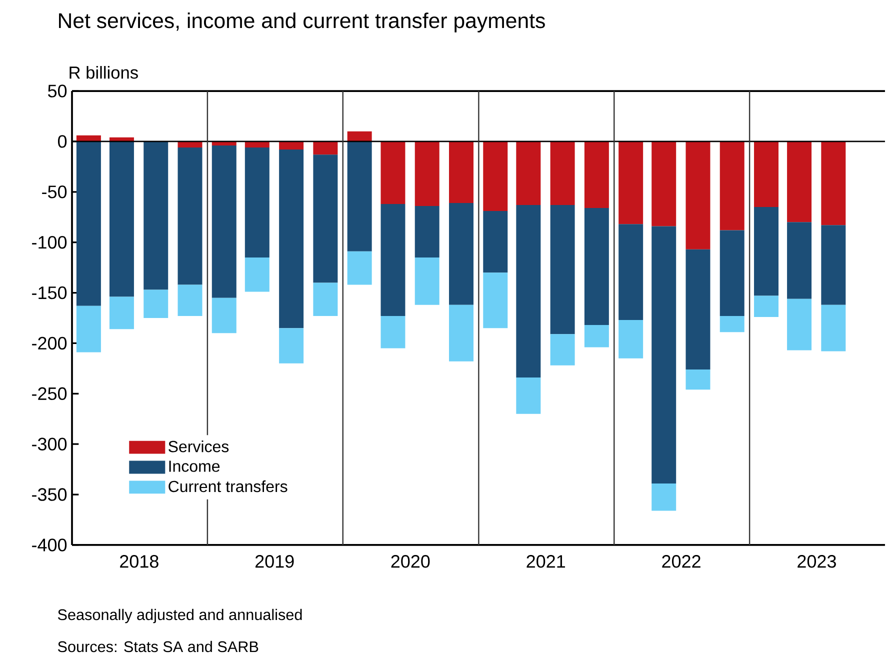  What do you see at coordinates (54, 192) in the screenshot?
I see `y-tick-label: -50` at bounding box center [54, 192].